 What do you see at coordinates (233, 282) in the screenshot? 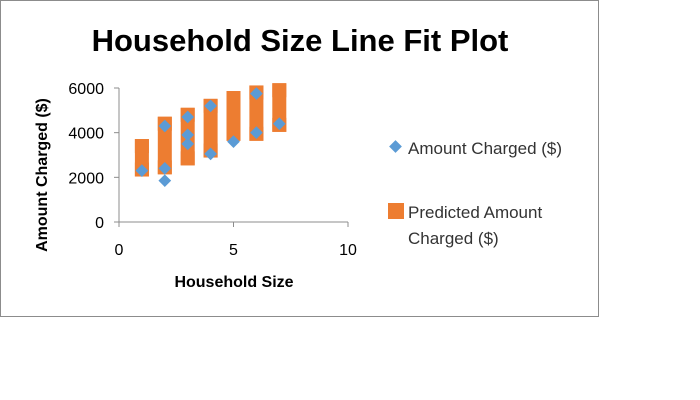
I see `x-axis-label: Household Size` at bounding box center [233, 282].